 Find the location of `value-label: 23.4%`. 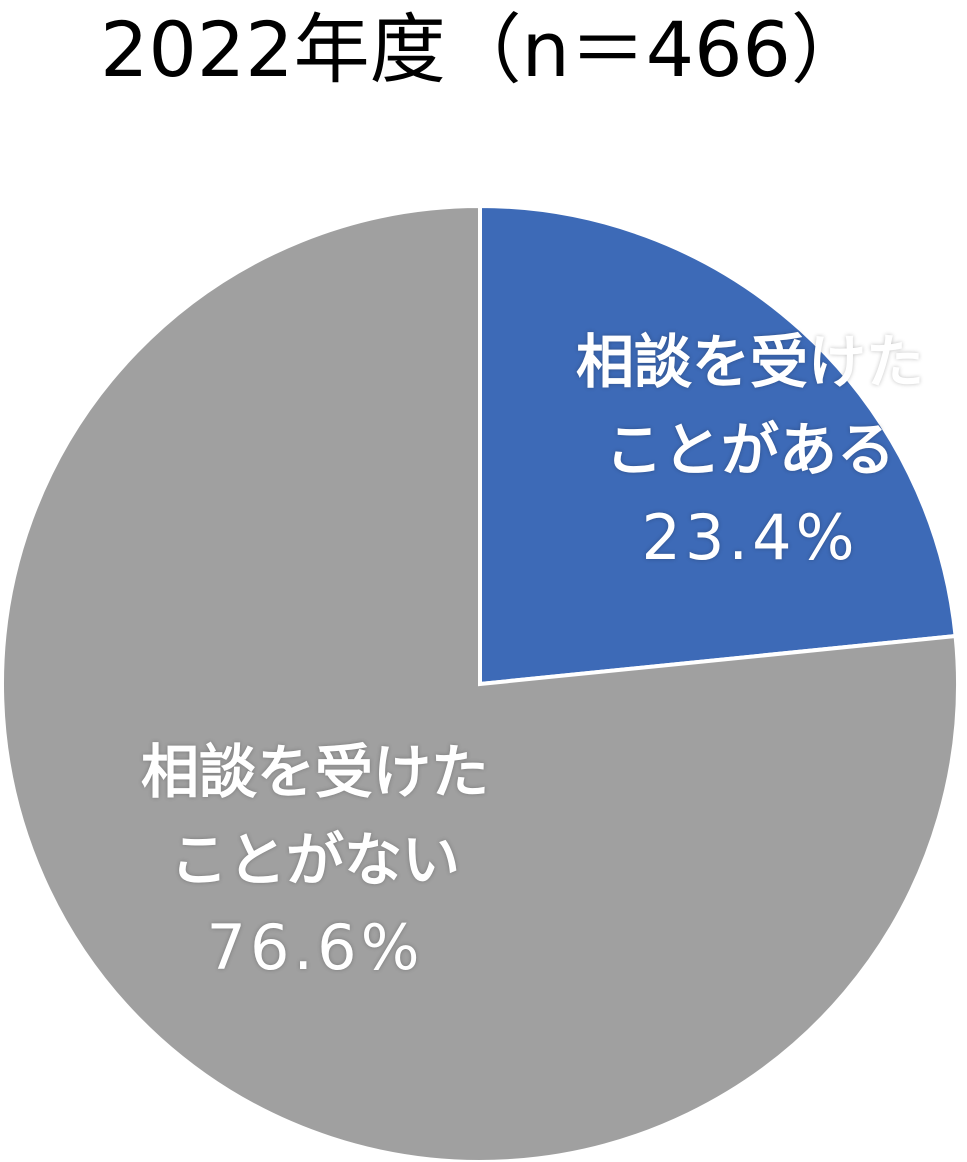

value-label: 23.4% is located at coordinates (750, 537).